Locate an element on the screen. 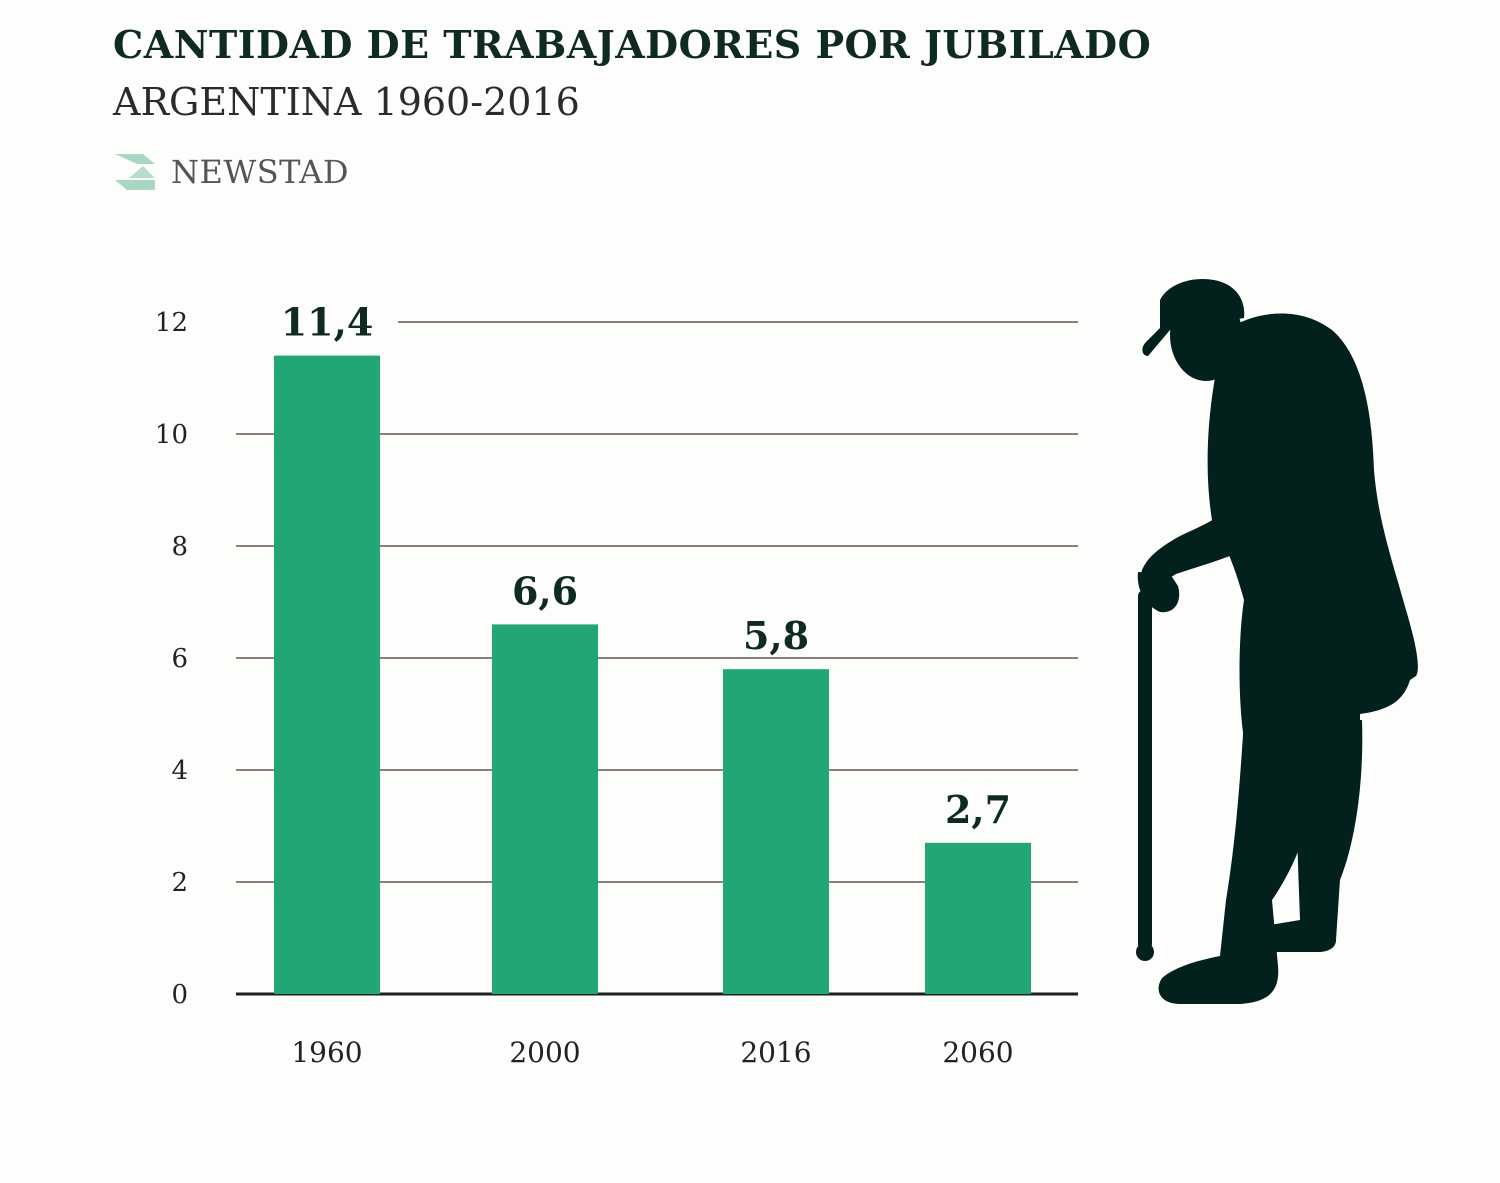 The height and width of the screenshot is (1183, 1500). bar-value-label: 6,6 is located at coordinates (545, 590).